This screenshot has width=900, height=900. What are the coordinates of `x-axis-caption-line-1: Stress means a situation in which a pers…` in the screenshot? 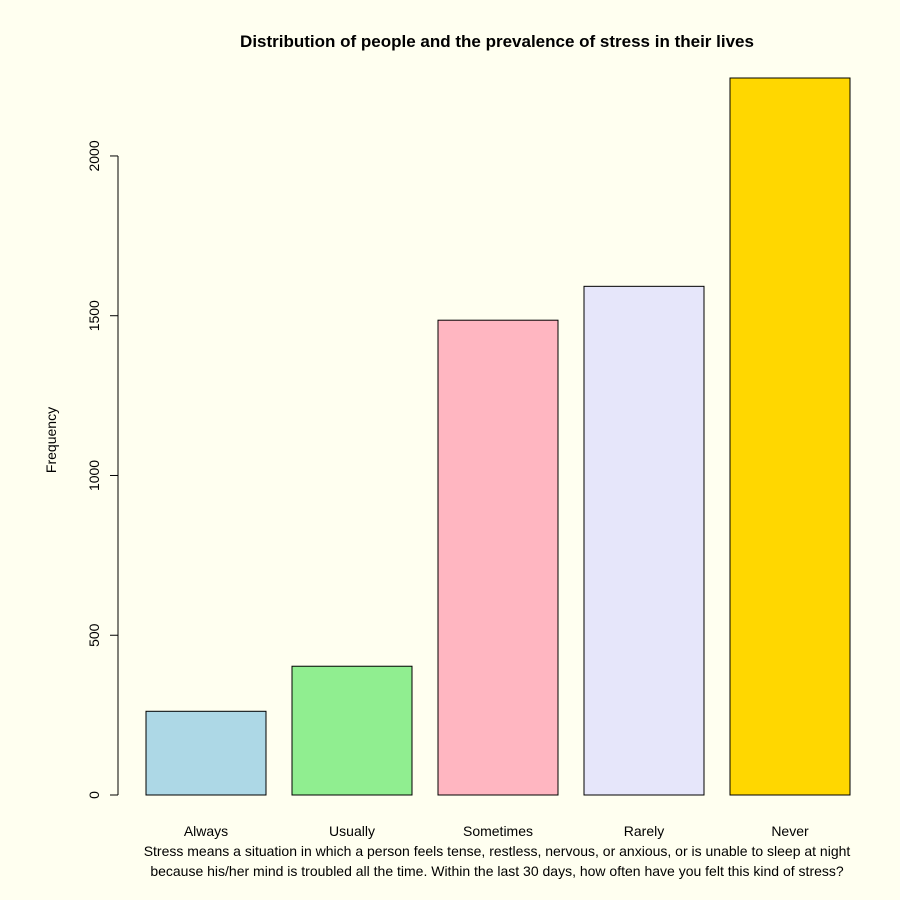 It's located at (497, 851).